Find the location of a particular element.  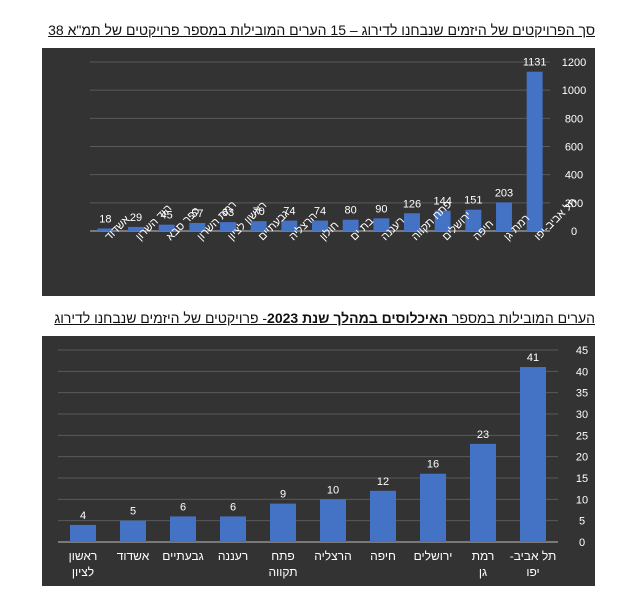

chart-2-y-tick-label: 45 is located at coordinates (582, 351).